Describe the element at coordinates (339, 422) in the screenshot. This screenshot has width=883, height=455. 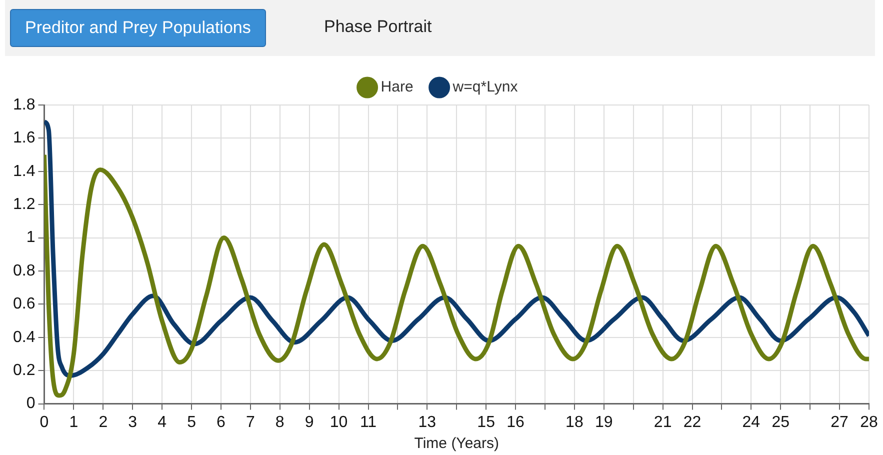
I see `x-tick-label: 10` at that location.